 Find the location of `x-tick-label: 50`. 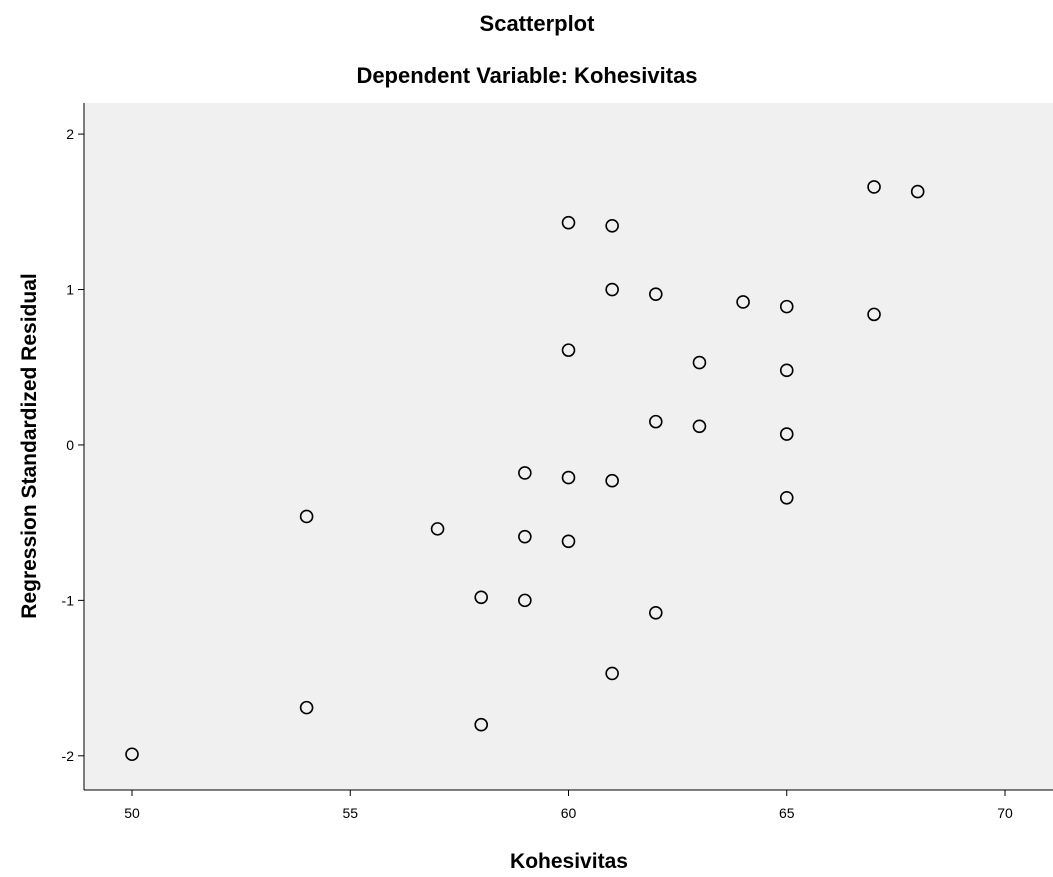

x-tick-label: 50 is located at coordinates (132, 813).